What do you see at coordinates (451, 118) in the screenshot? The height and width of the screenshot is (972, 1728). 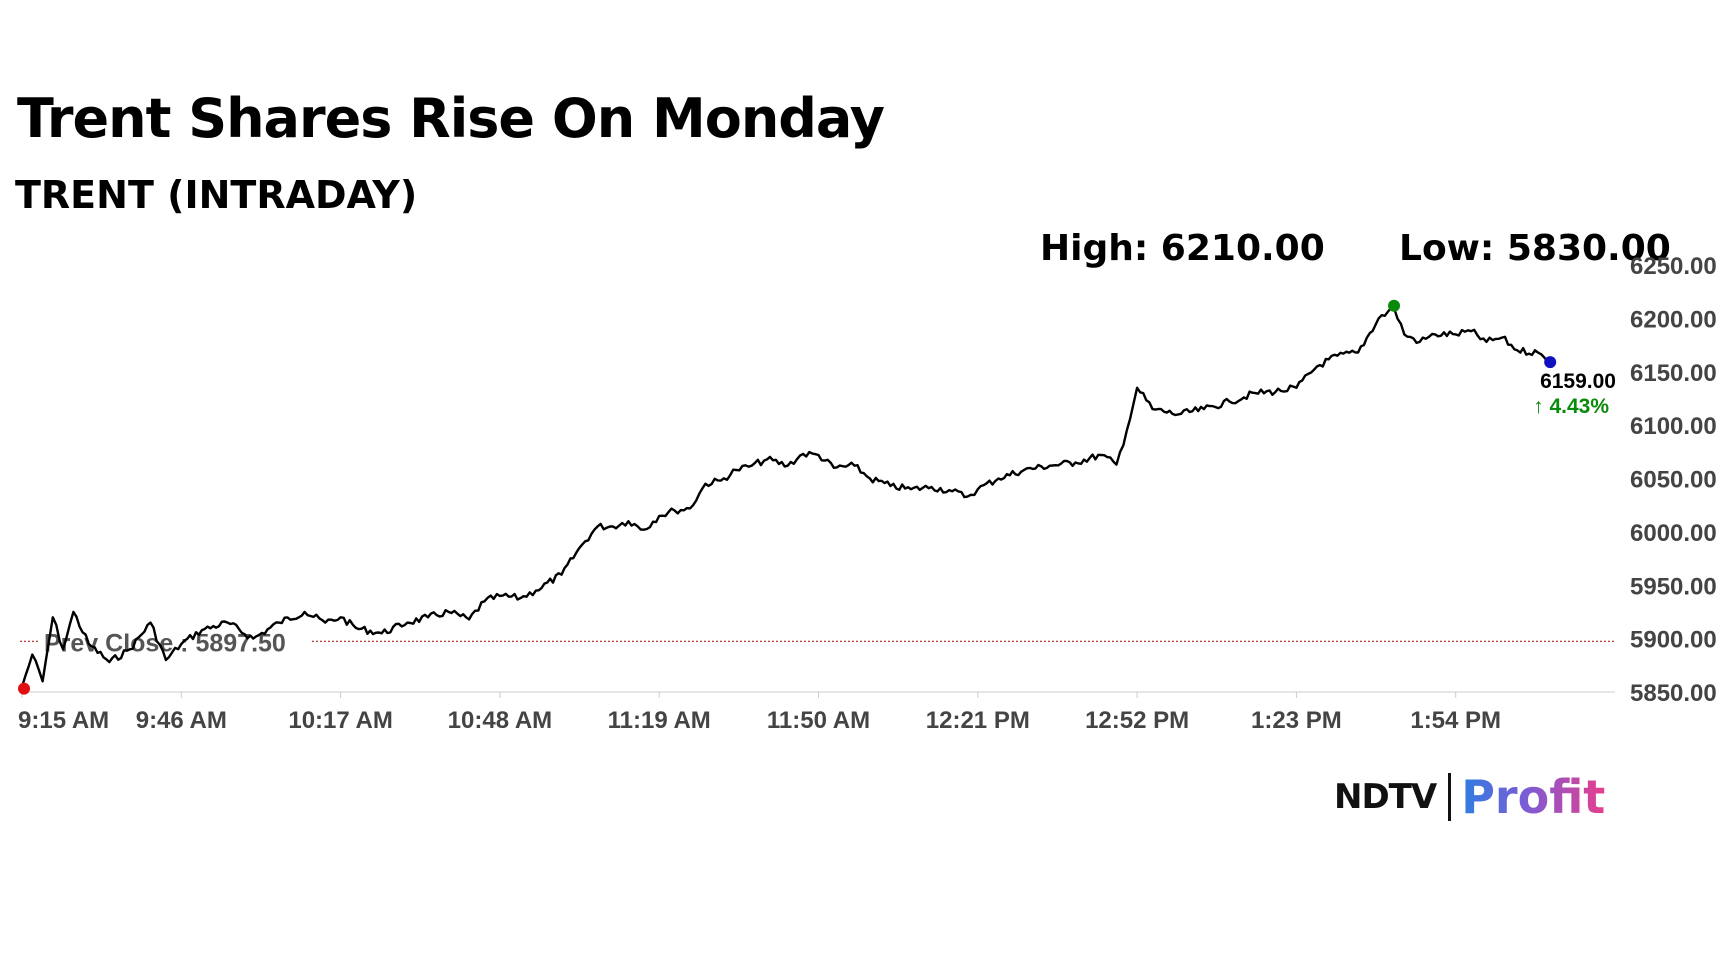 I see `chart-title: Trent Shares Rise On Monday` at bounding box center [451, 118].